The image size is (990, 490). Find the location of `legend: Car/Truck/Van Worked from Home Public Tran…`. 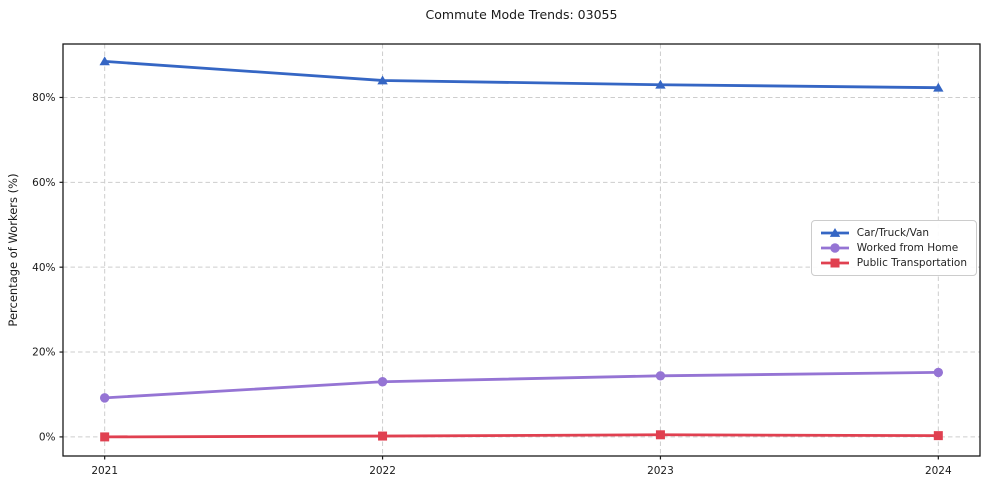

legend: Car/Truck/Van Worked from Home Public Tran… is located at coordinates (893, 248).